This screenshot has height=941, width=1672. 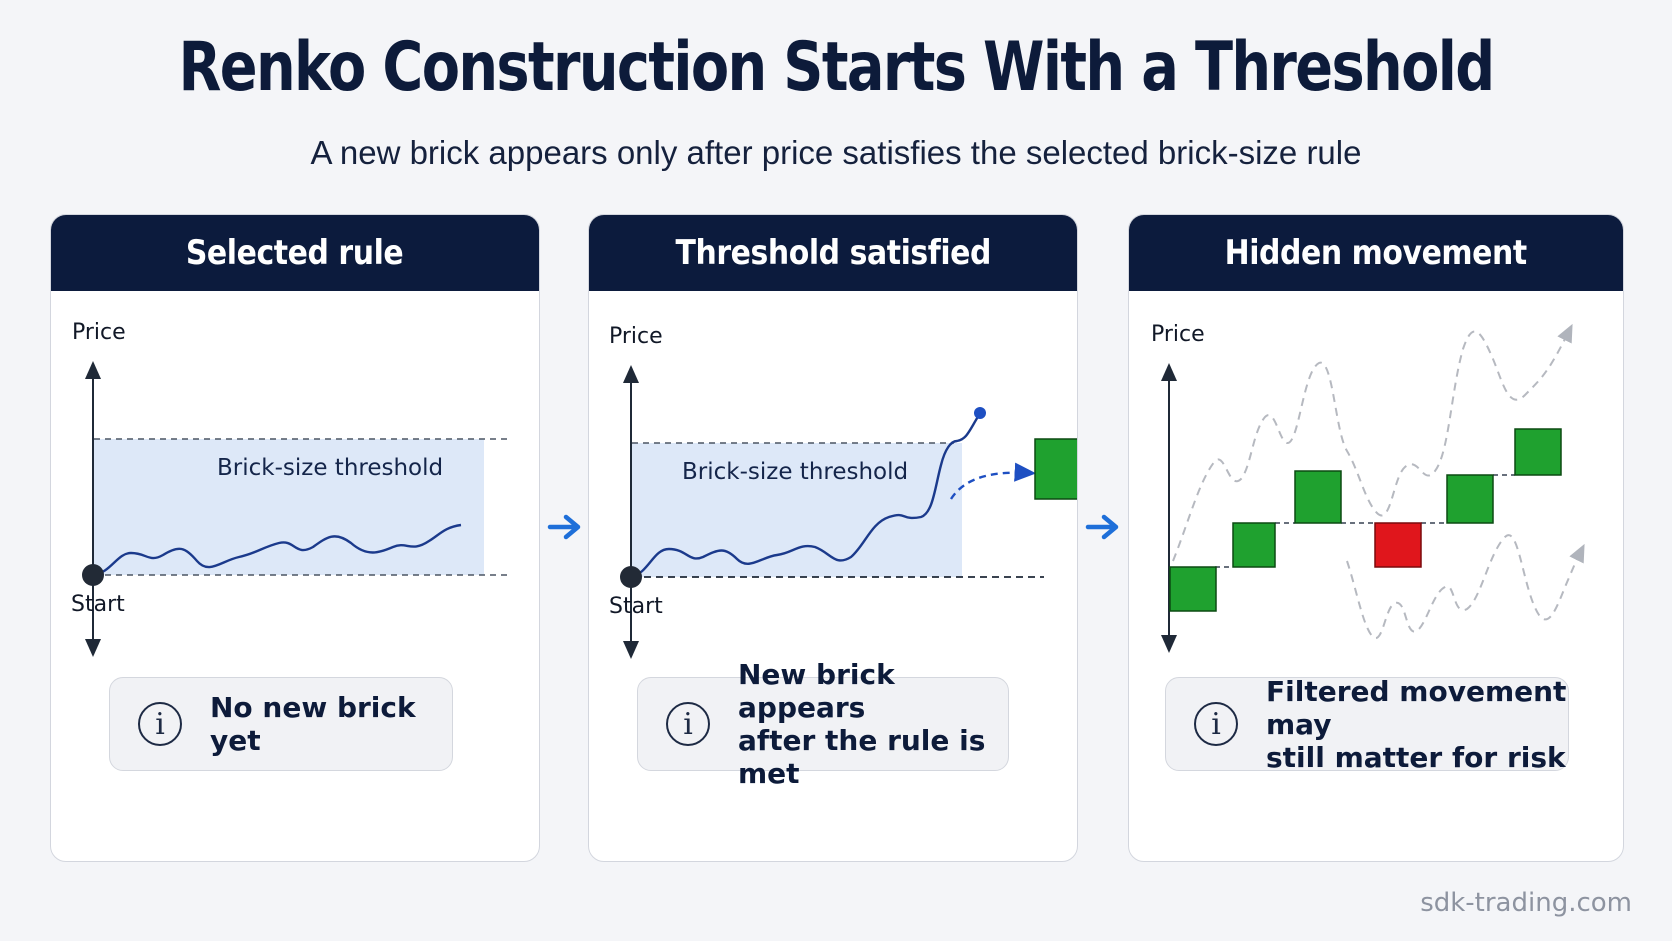 I want to click on info-text: New brick appears after the rule is met, so click(x=862, y=724).